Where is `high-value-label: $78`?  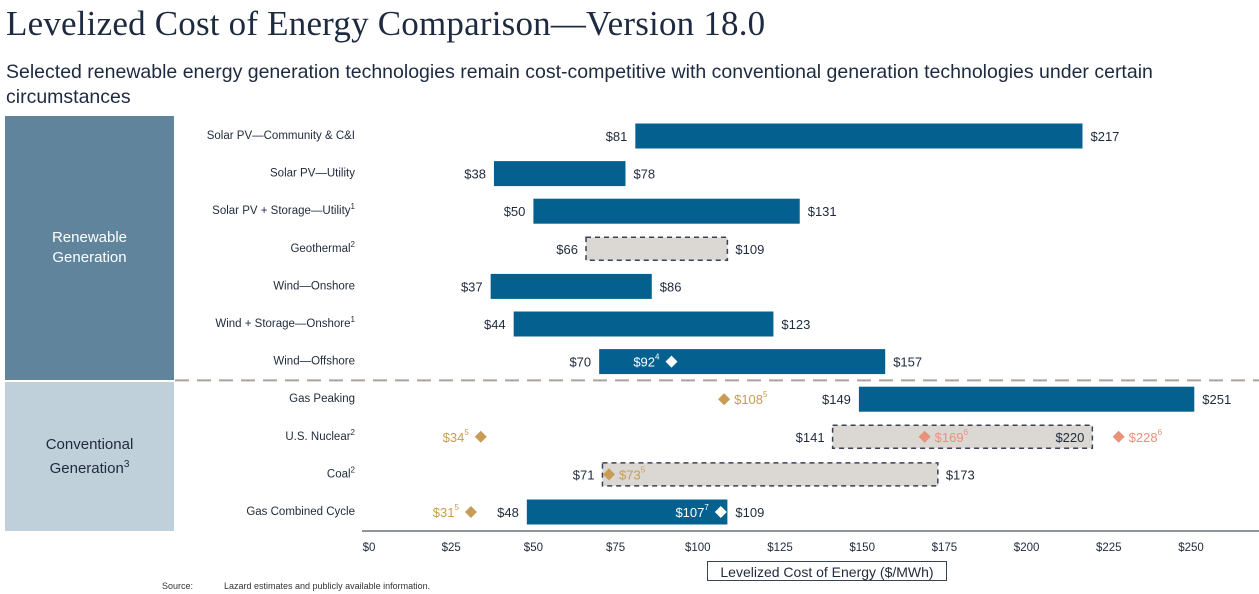
high-value-label: $78 is located at coordinates (644, 173).